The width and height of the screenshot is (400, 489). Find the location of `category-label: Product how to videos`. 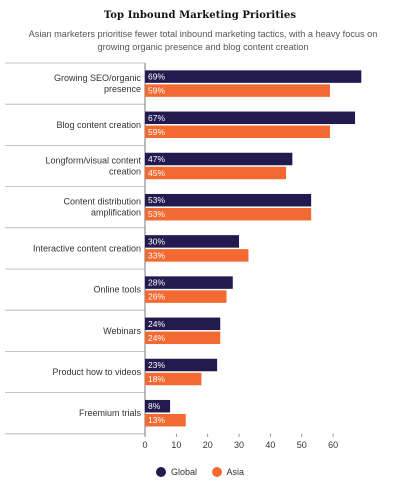

category-label: Product how to videos is located at coordinates (96, 372).